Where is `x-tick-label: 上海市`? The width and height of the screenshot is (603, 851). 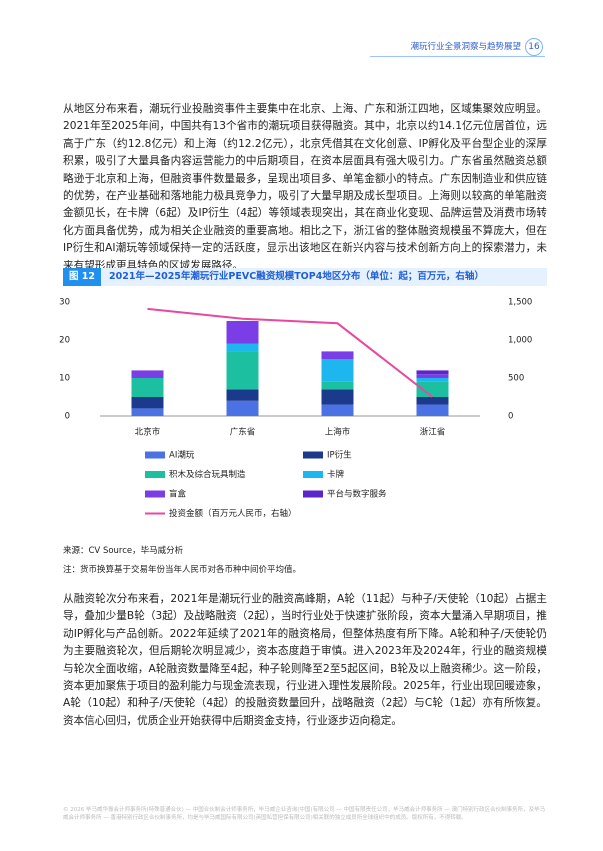 x-tick-label: 上海市 is located at coordinates (338, 432).